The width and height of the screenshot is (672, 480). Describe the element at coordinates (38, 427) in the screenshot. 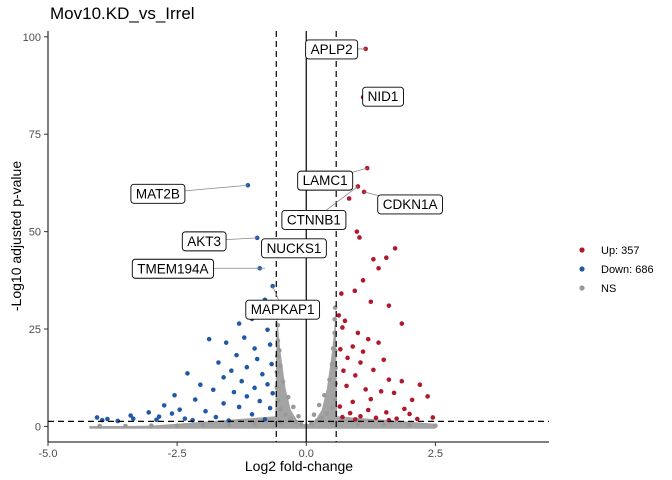

I see `y-tick-label: 0` at that location.